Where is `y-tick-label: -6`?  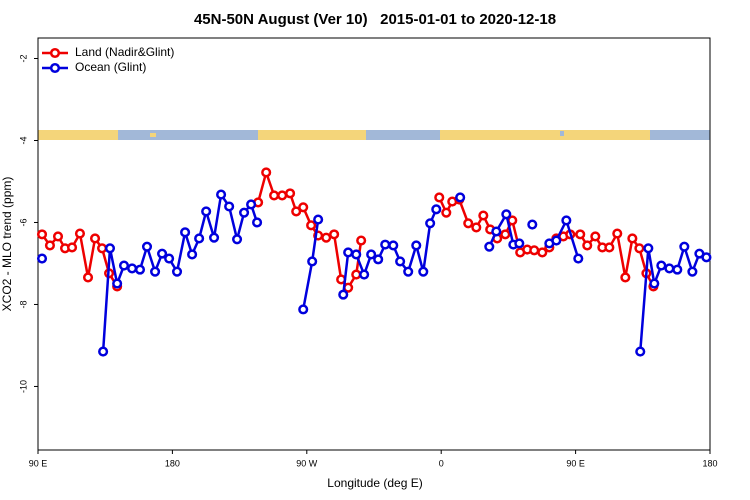 y-tick-label: -6 is located at coordinates (23, 222).